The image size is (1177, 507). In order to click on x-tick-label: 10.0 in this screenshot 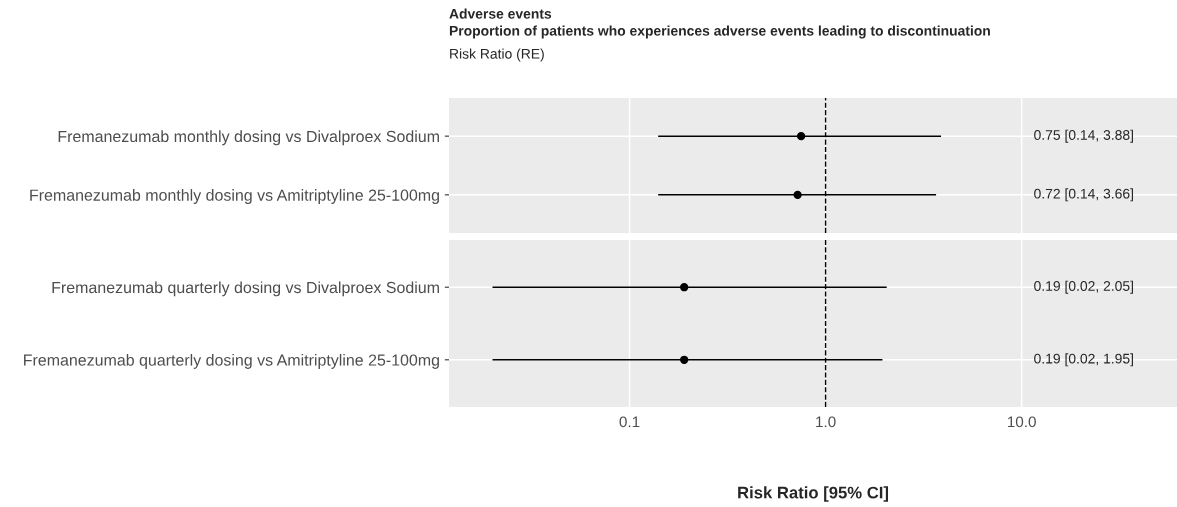, I will do `click(1021, 422)`.